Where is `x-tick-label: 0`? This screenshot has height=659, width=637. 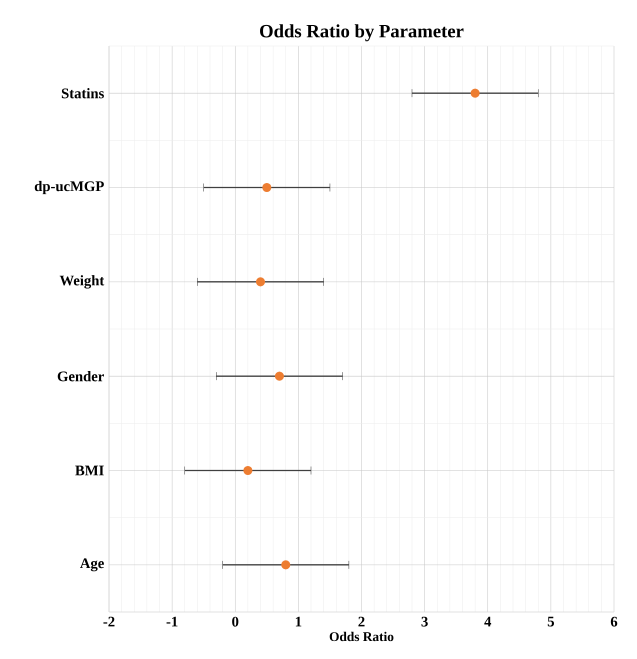
x-tick-label: 0 is located at coordinates (235, 621).